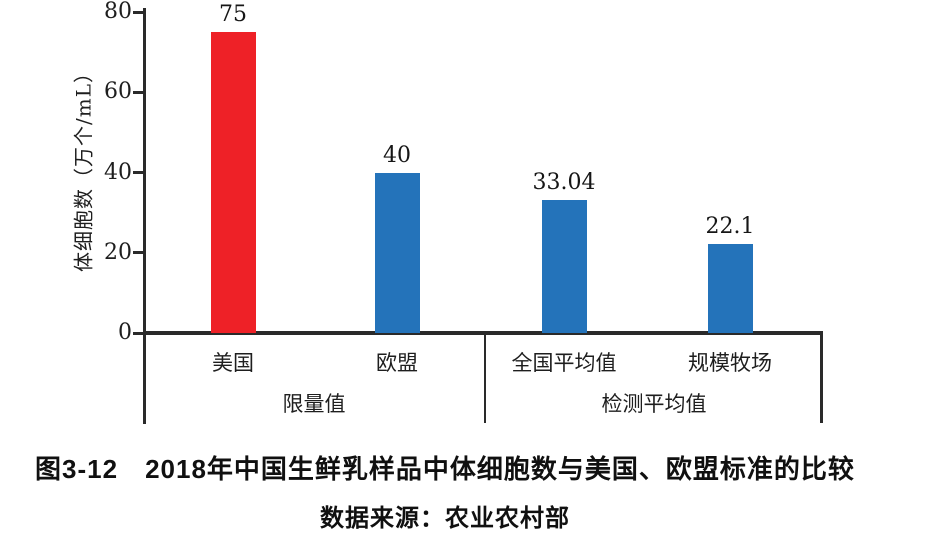 This screenshot has height=534, width=945. I want to click on y-axis-tick-label: 20, so click(118, 252).